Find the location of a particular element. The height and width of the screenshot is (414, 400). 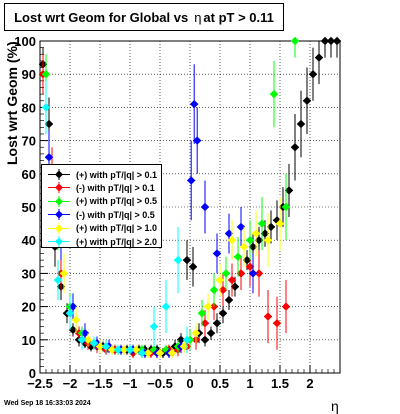

y-tick-label: 20 is located at coordinates (29, 307).